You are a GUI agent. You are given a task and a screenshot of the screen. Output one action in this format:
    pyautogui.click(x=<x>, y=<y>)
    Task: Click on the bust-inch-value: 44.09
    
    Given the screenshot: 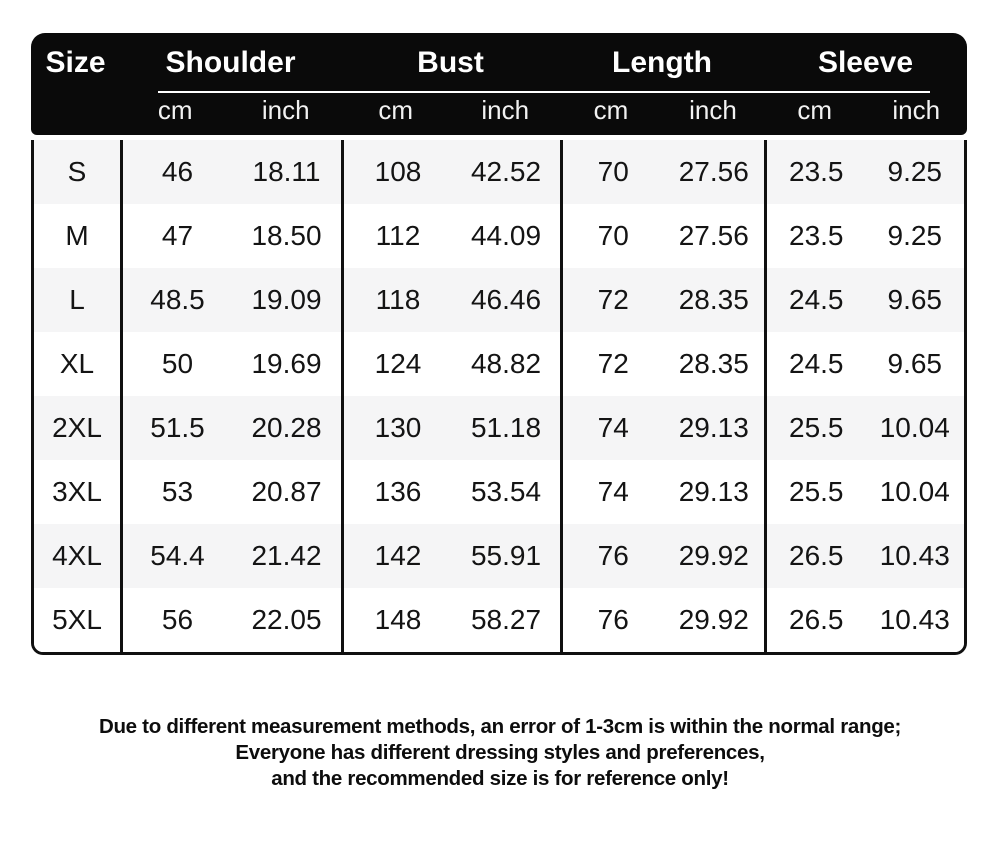 What is the action you would take?
    pyautogui.click(x=506, y=235)
    